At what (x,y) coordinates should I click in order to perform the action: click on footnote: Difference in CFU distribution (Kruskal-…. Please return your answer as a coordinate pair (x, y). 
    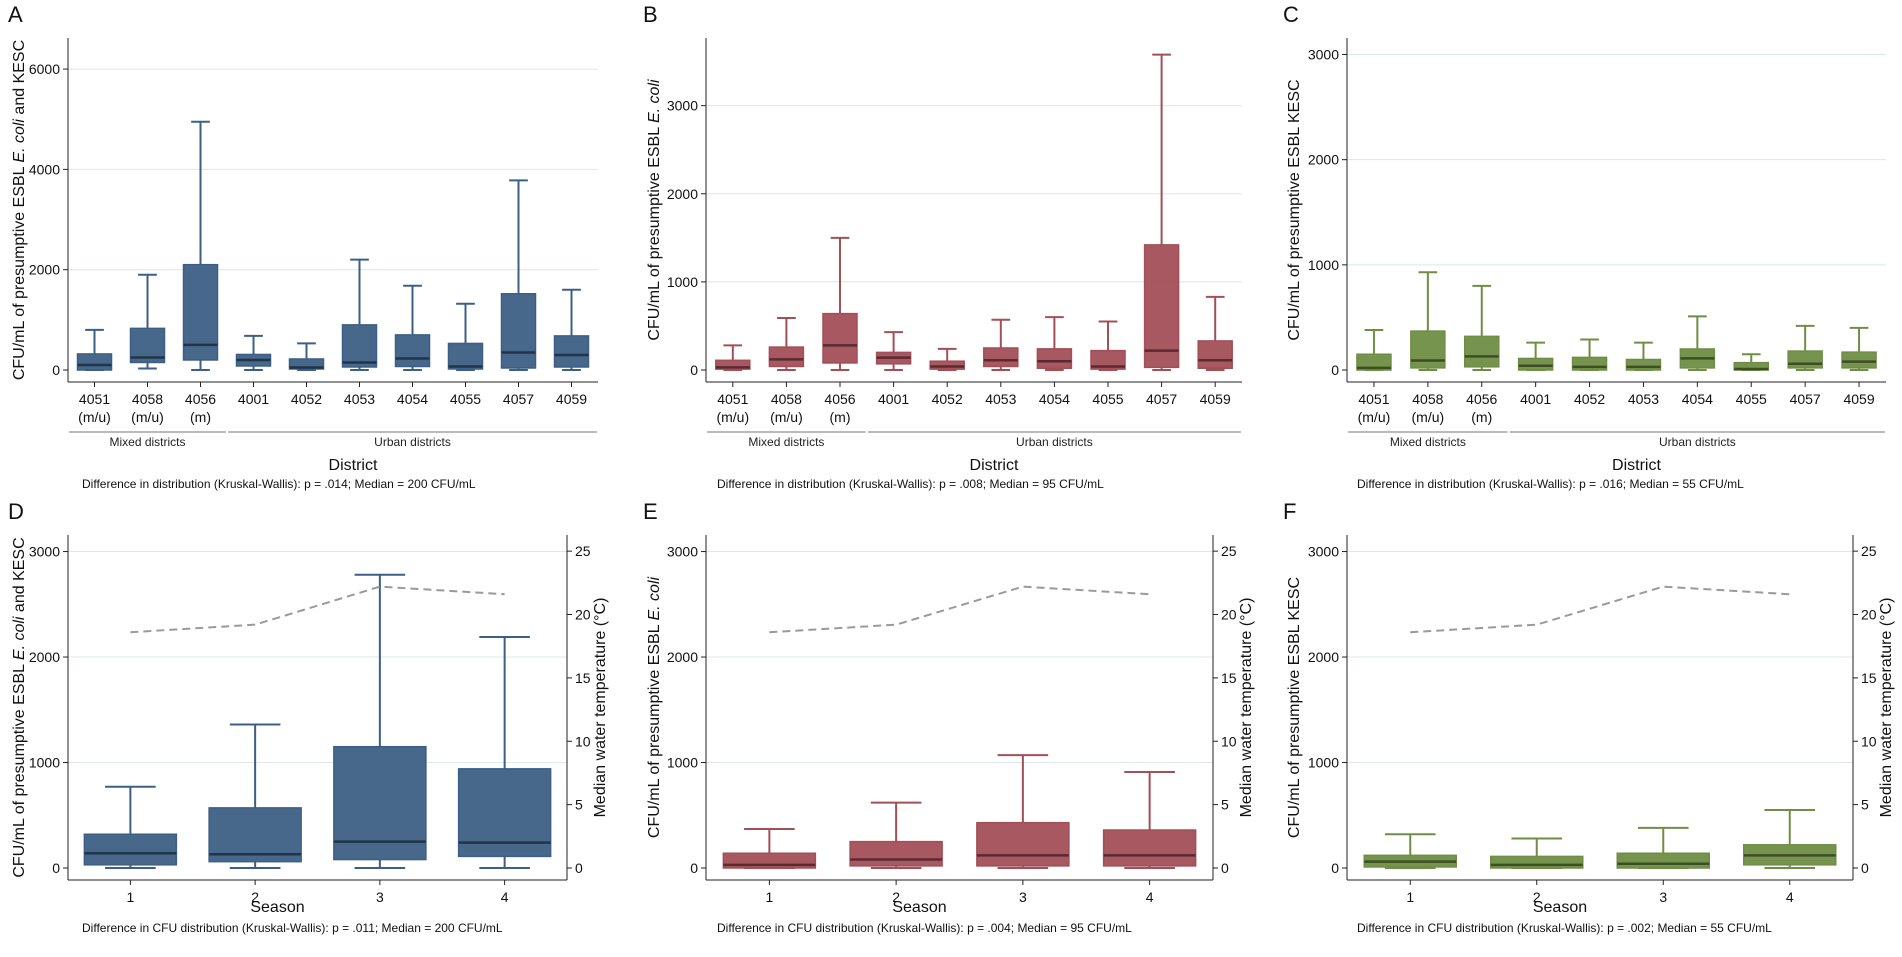
    Looking at the image, I should click on (924, 928).